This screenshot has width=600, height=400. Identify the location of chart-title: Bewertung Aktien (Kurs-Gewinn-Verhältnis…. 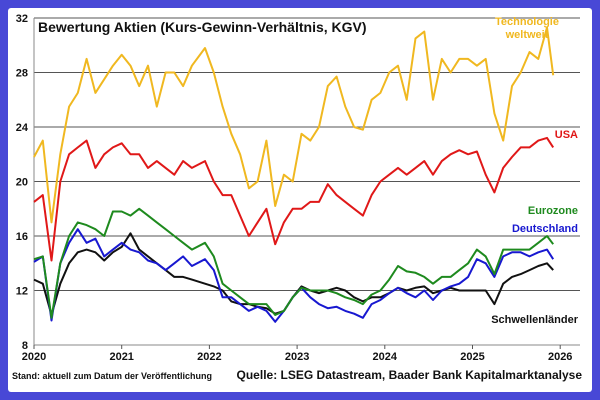
(202, 27).